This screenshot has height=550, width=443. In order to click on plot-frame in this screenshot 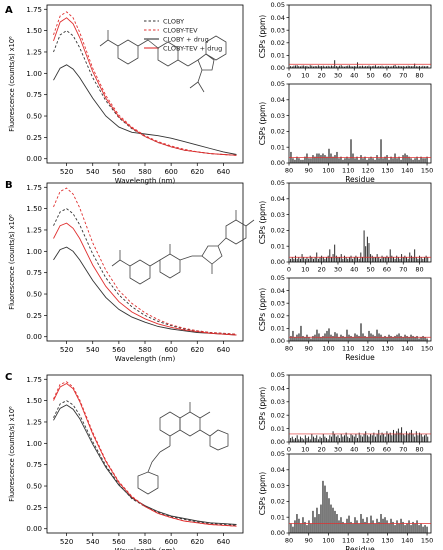, I will do `click(360, 493)`.